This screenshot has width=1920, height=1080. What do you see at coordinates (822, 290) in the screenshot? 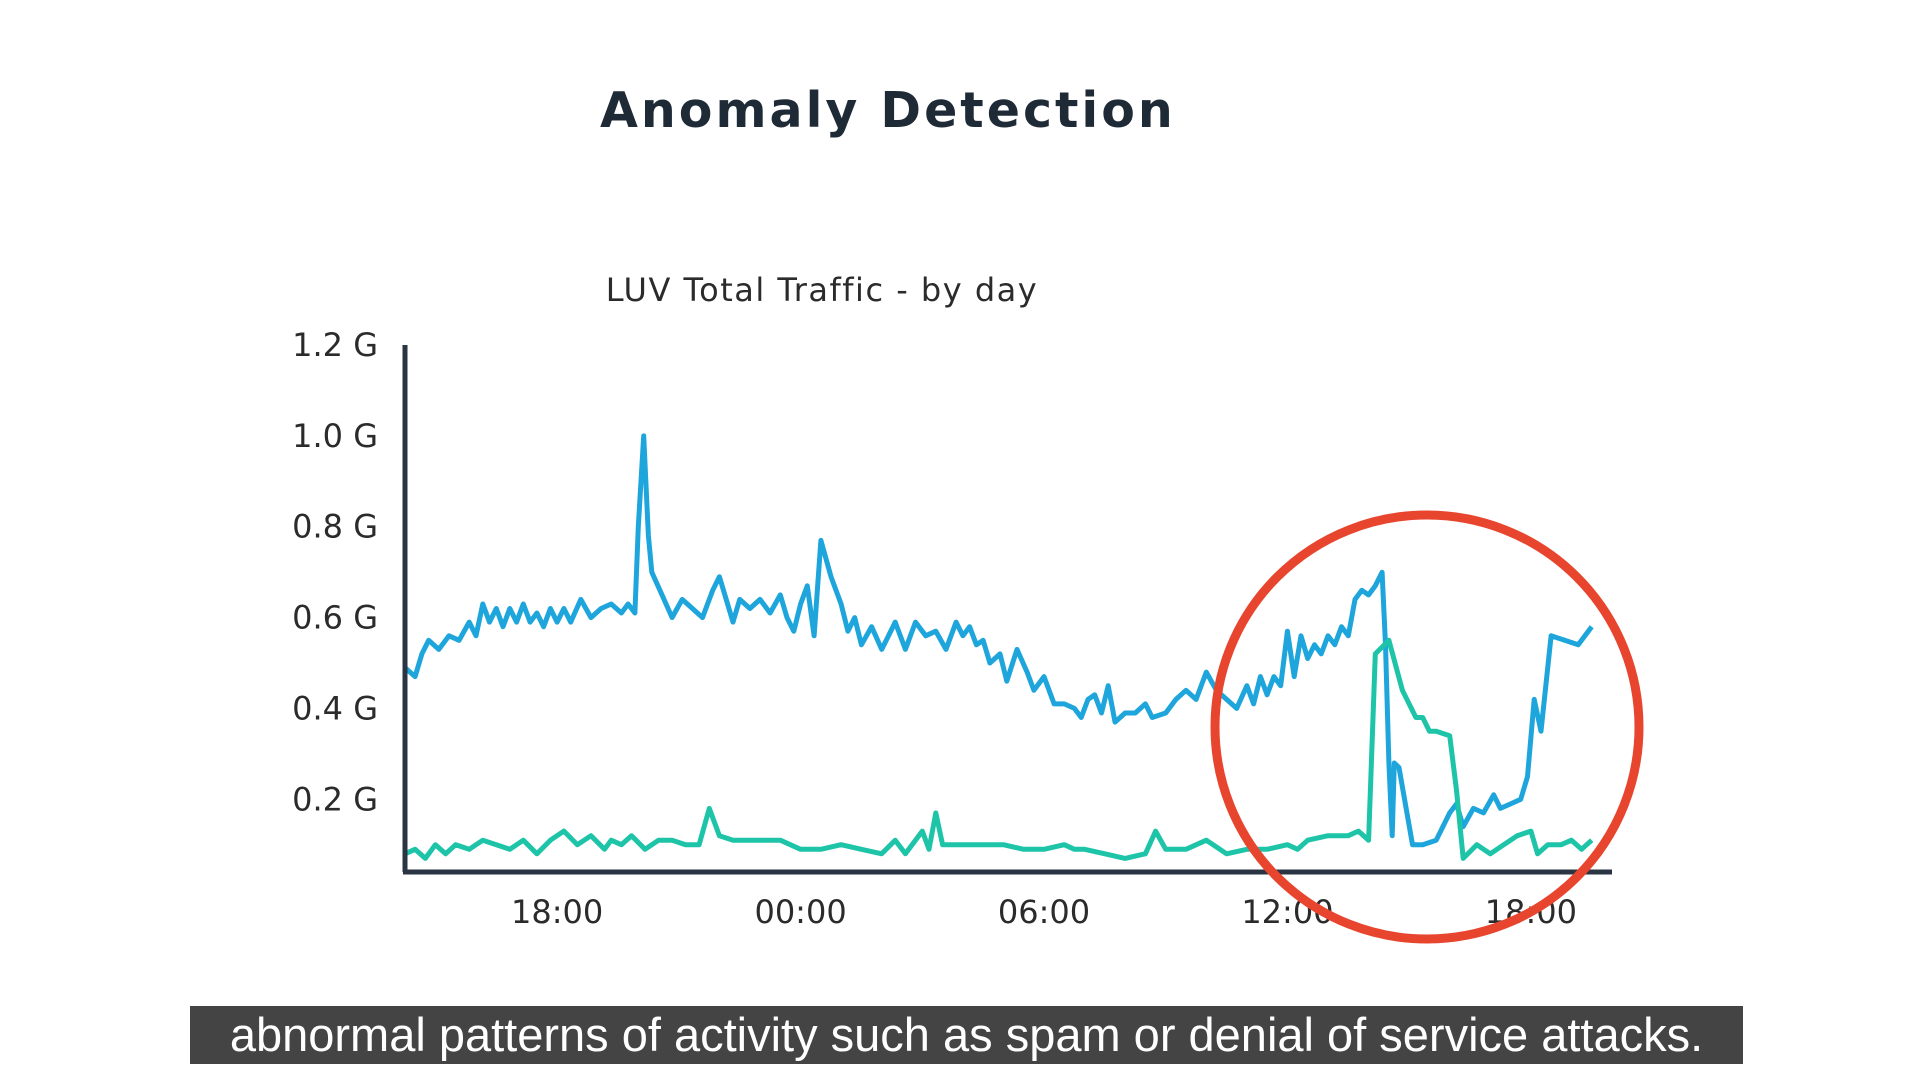
I see `chart-title: LUV Total Traffic - by day` at bounding box center [822, 290].